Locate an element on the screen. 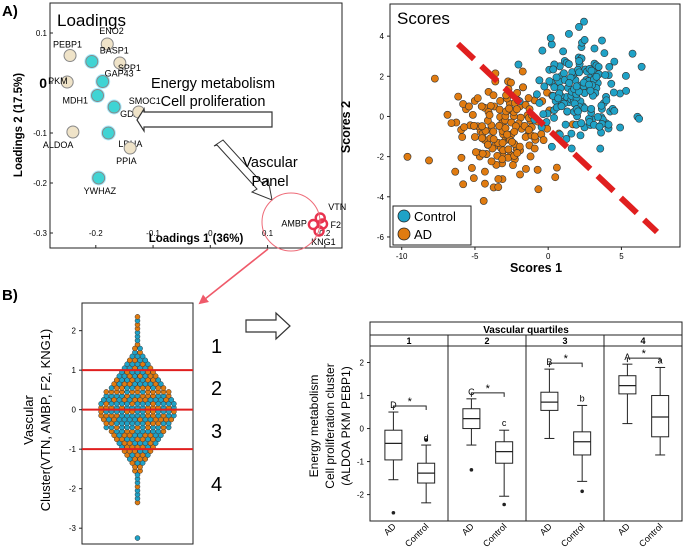  panel-b-label: B) is located at coordinates (10, 295).